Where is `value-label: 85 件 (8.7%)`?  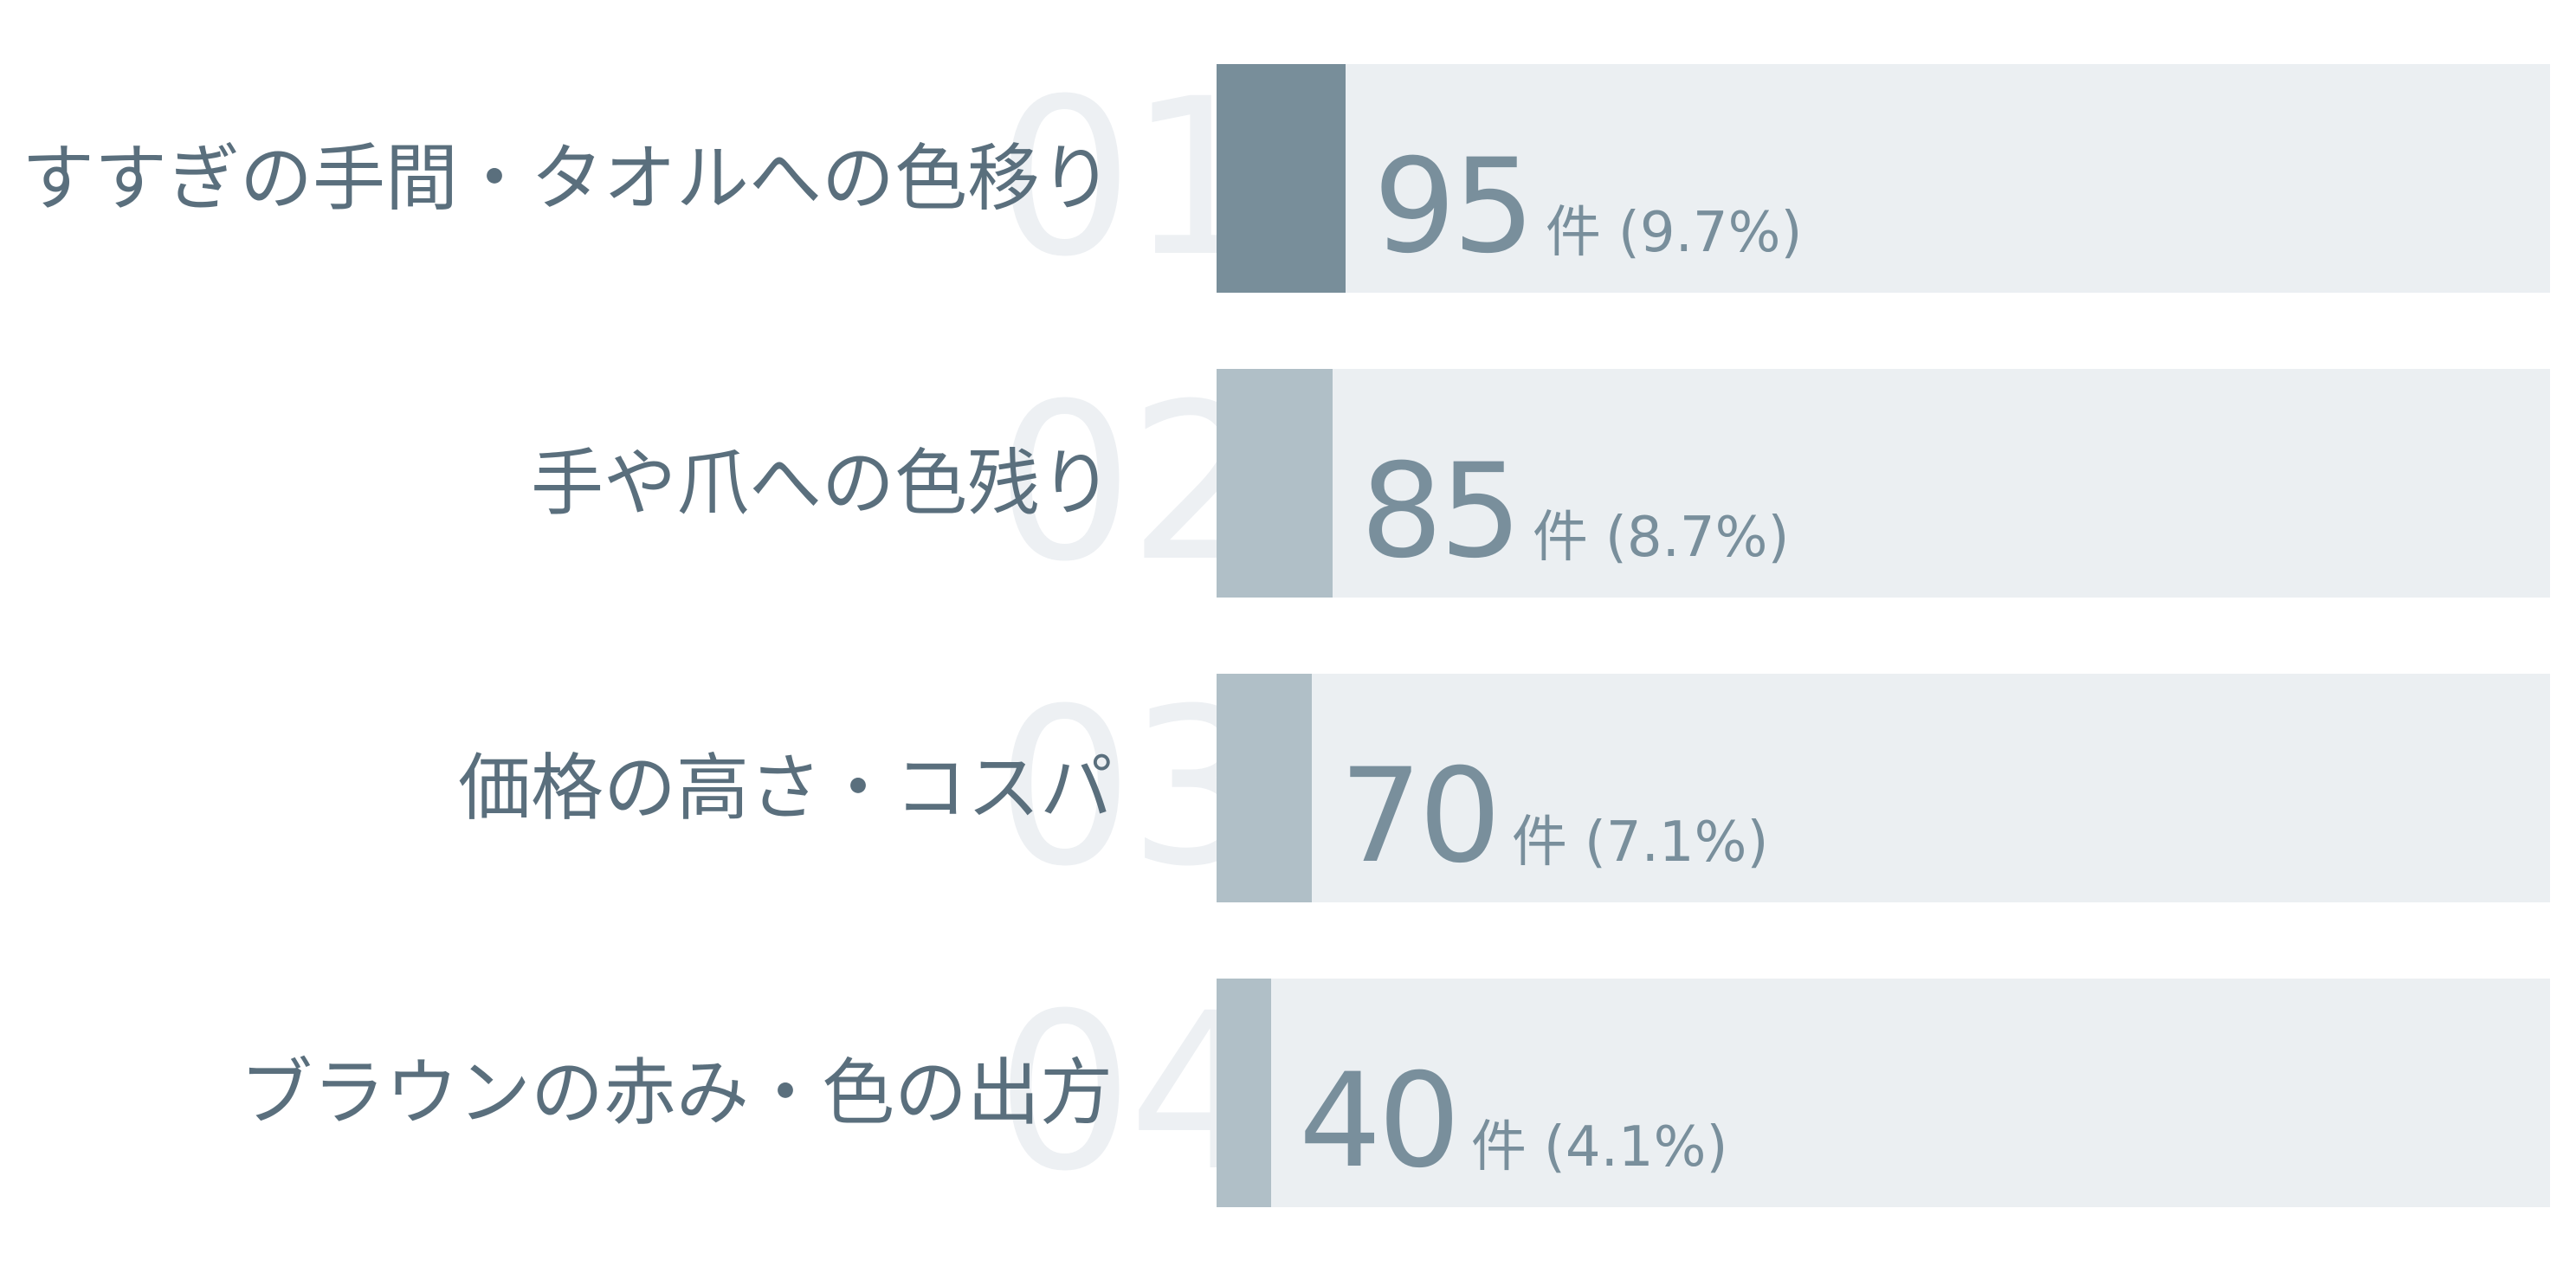
value-label: 85 件 (8.7%) is located at coordinates (1574, 512).